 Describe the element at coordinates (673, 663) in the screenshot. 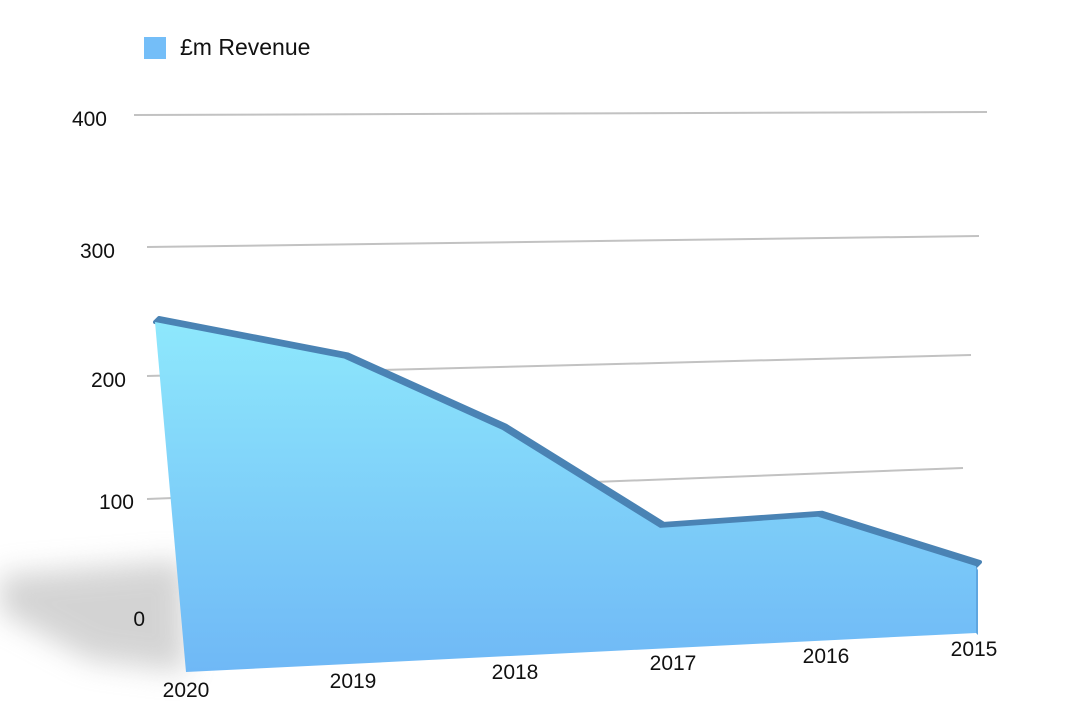

I see `x-tick-label: 2017` at that location.